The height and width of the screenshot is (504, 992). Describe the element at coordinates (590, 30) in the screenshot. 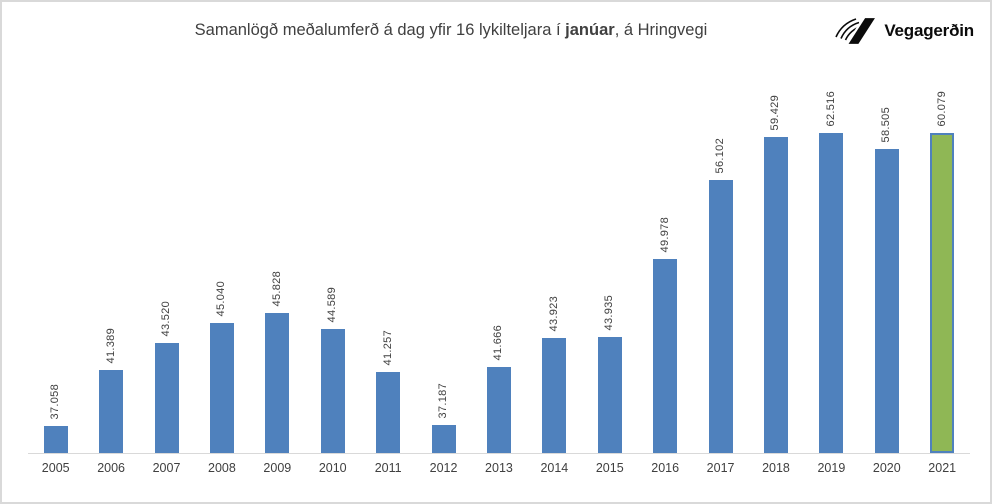

I see `chart-title-bold-month: janúar` at that location.